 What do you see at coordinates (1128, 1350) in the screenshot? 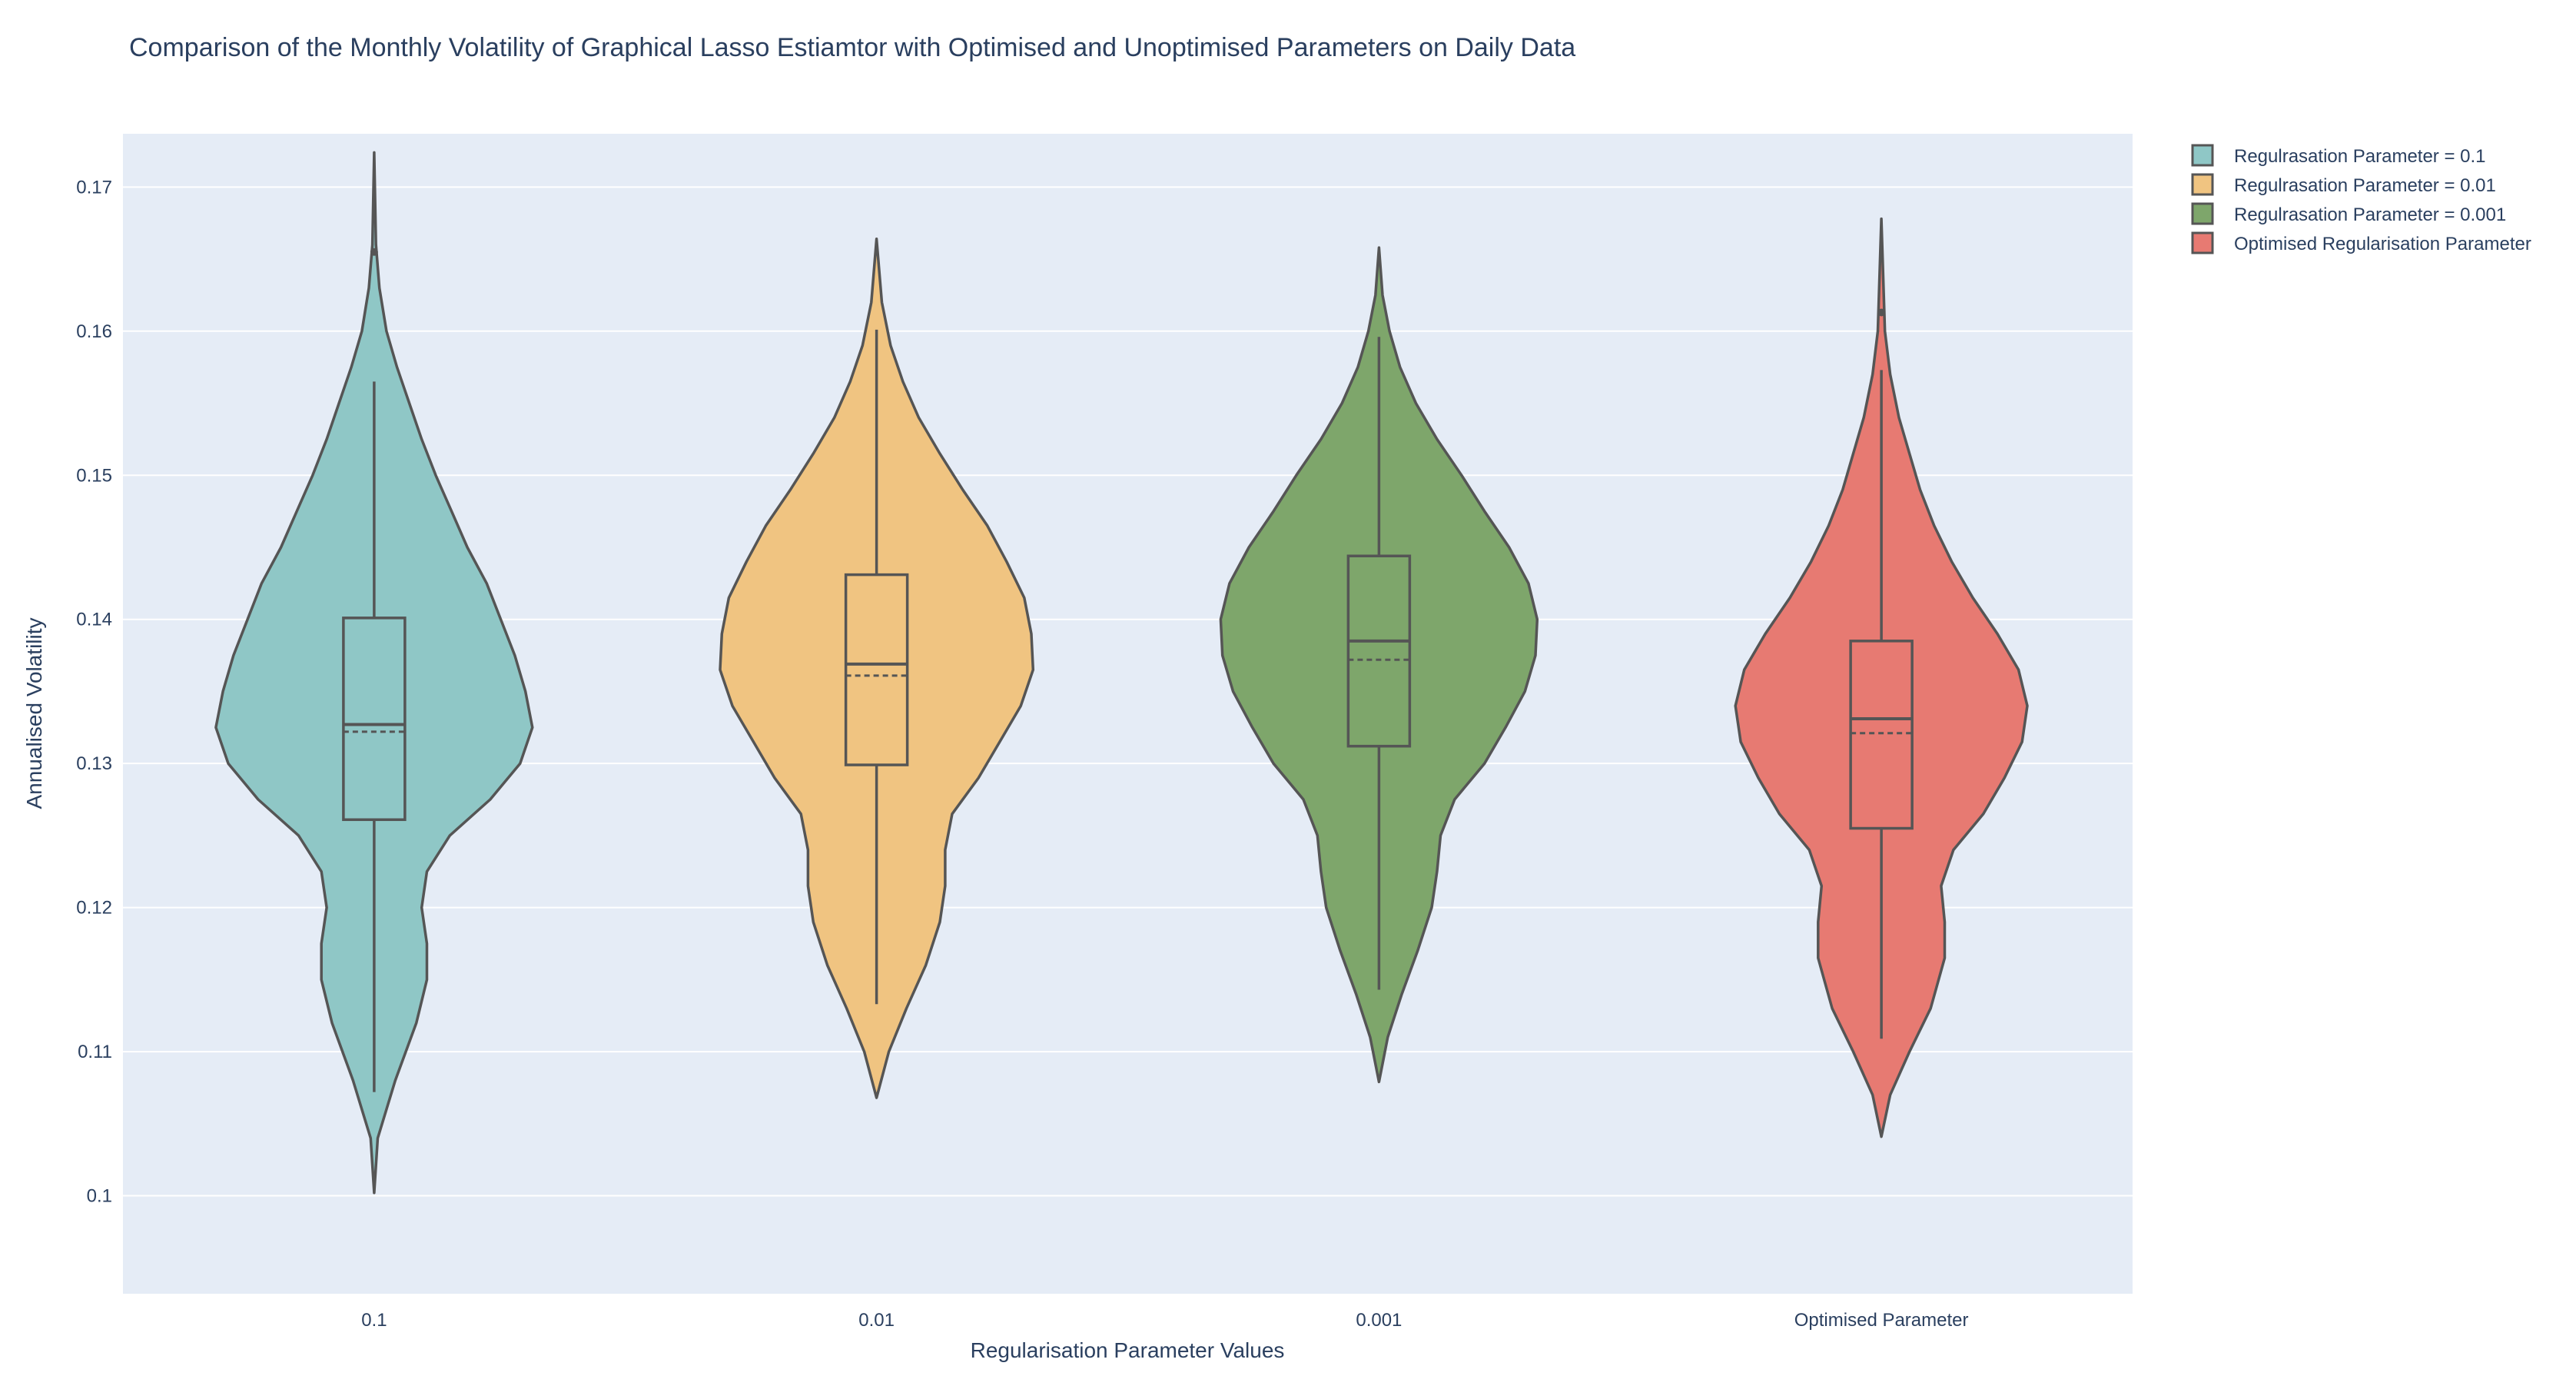
I see `x-axis-title: Regularisation Parameter Values` at bounding box center [1128, 1350].